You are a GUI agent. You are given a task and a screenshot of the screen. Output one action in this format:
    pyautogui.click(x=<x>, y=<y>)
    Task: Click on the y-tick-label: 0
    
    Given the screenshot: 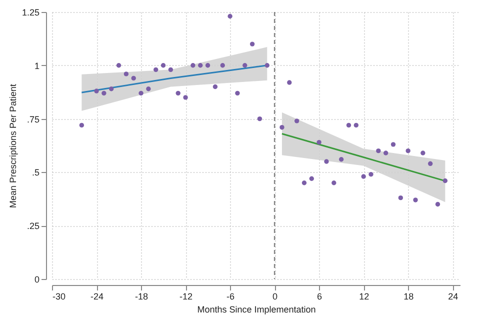 What is the action you would take?
    pyautogui.click(x=37, y=279)
    